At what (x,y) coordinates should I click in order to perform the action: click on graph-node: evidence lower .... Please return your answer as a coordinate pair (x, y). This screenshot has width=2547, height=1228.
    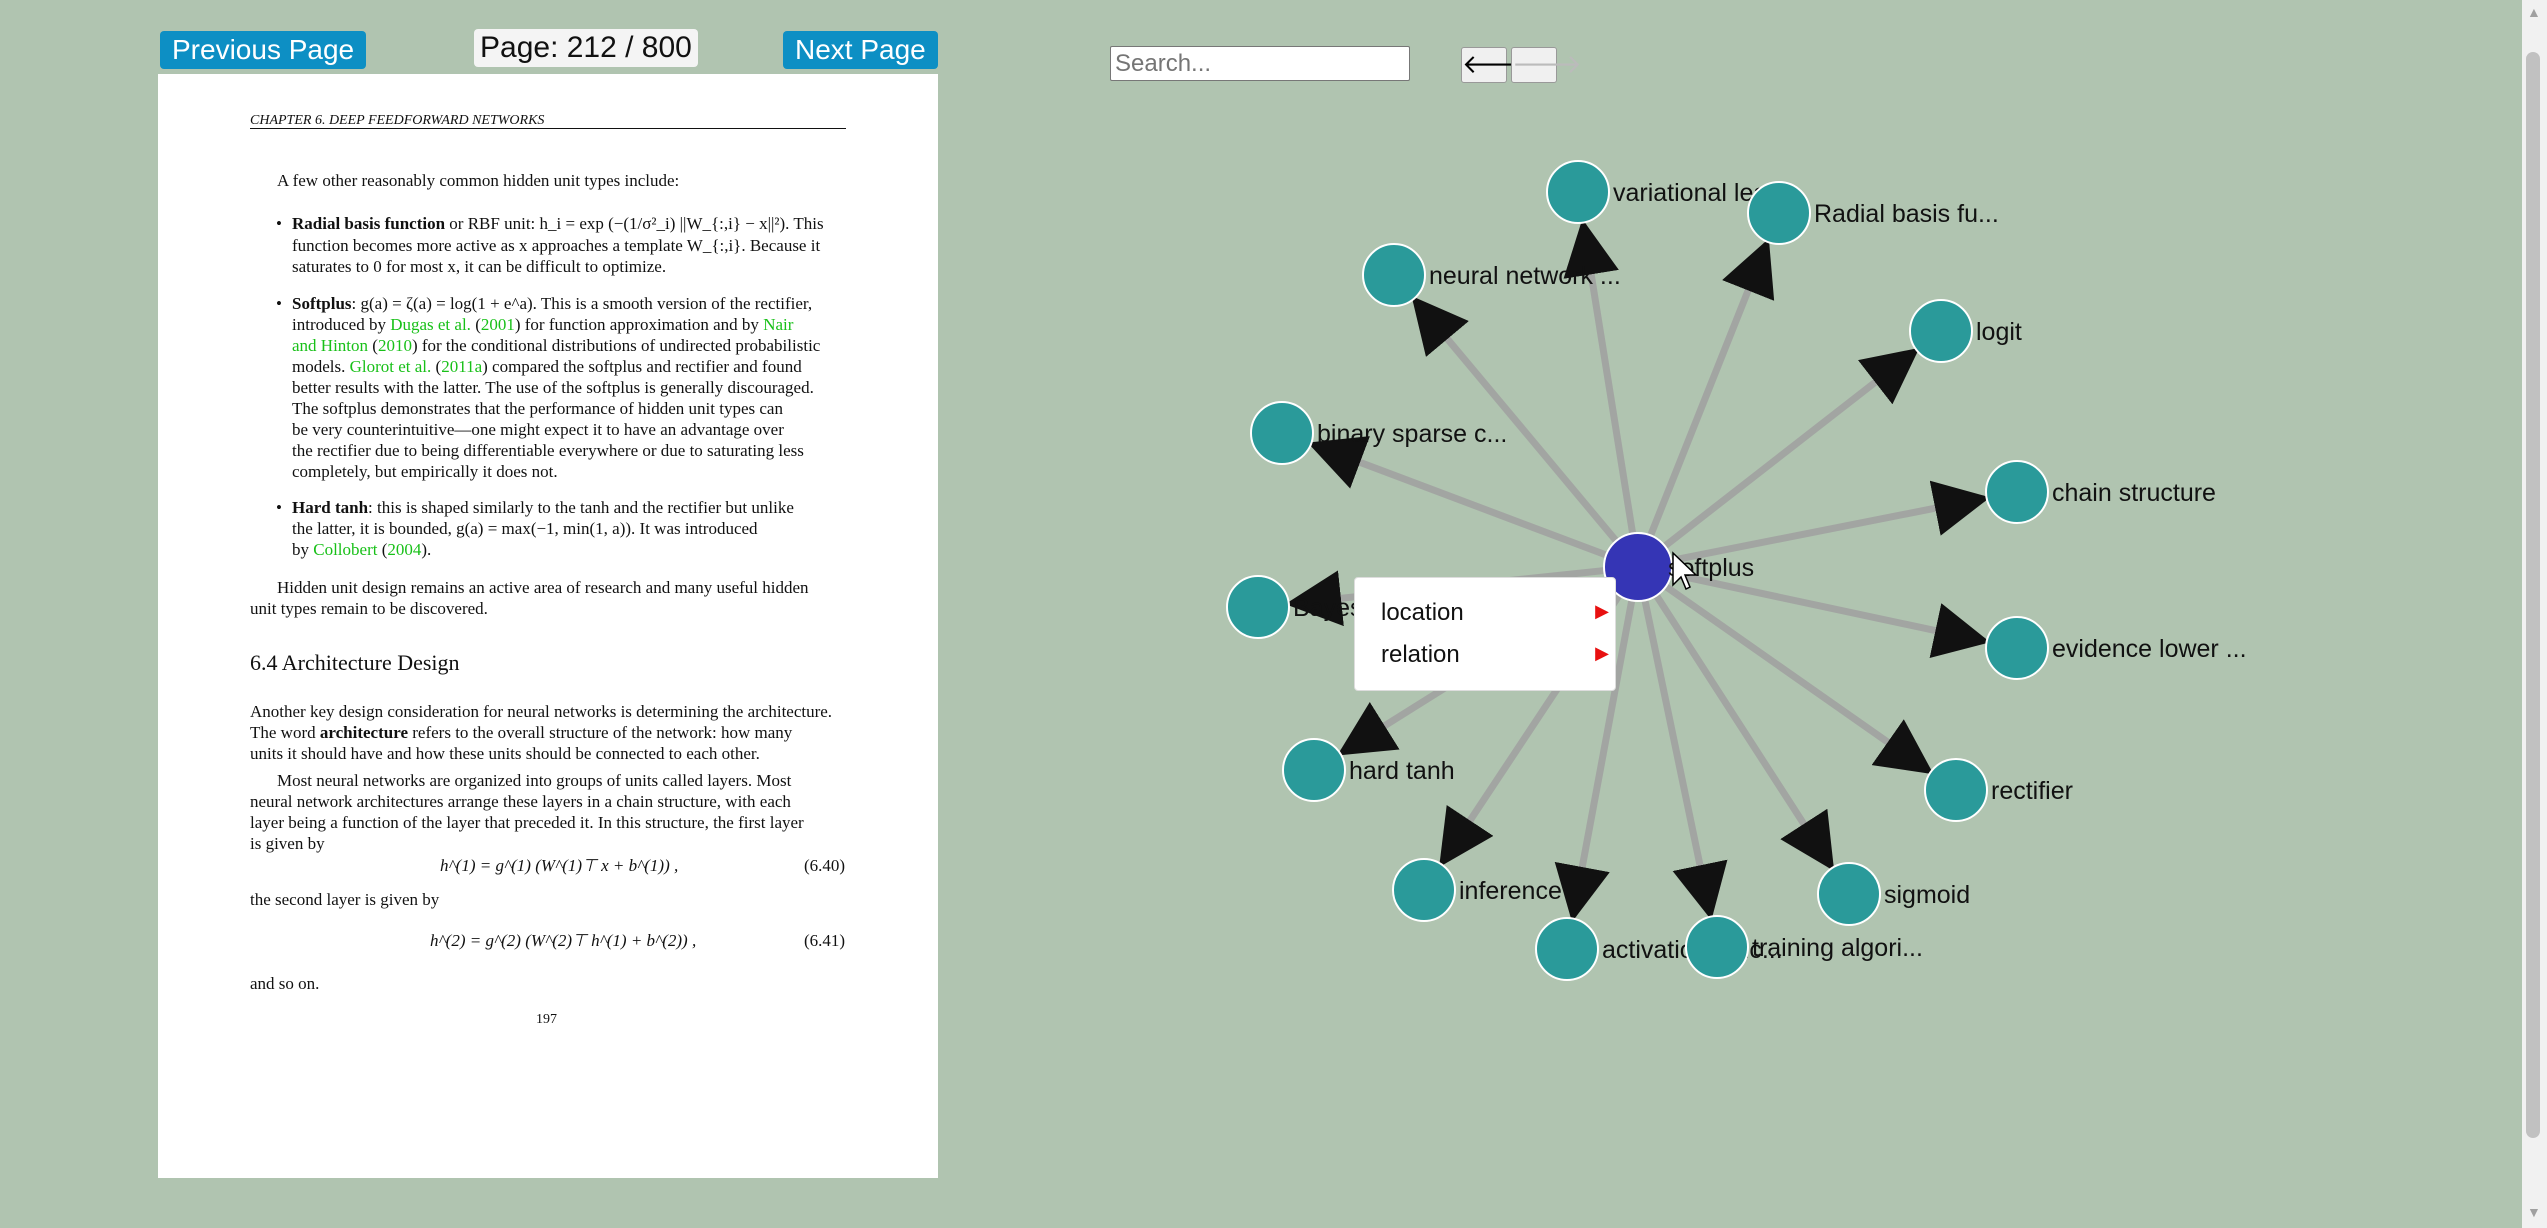
    Looking at the image, I should click on (2116, 648).